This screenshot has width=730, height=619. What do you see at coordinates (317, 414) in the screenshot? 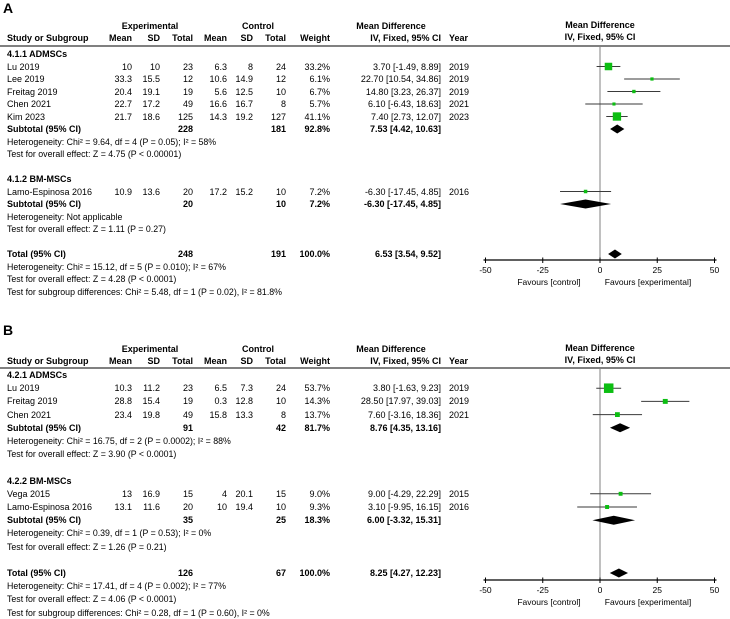
I see `weight-value: 13.7%` at bounding box center [317, 414].